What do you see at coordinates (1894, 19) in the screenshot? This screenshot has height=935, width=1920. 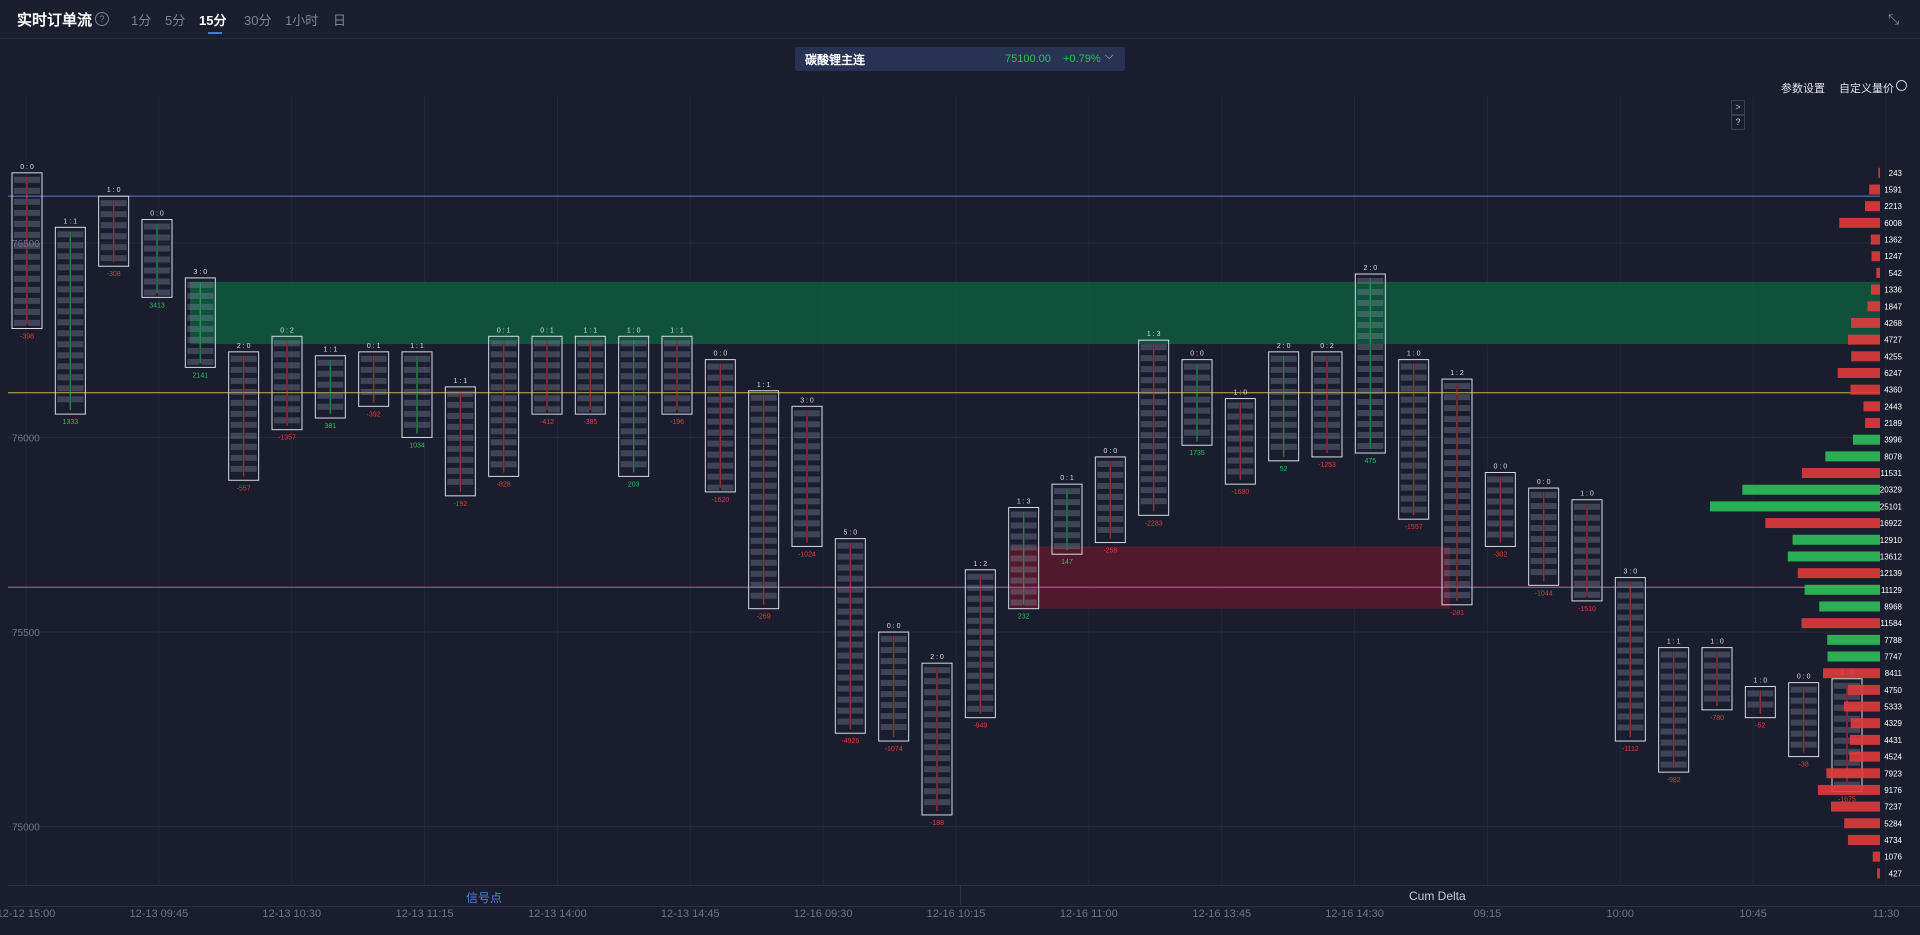 I see `collapse-icon: ⤡` at bounding box center [1894, 19].